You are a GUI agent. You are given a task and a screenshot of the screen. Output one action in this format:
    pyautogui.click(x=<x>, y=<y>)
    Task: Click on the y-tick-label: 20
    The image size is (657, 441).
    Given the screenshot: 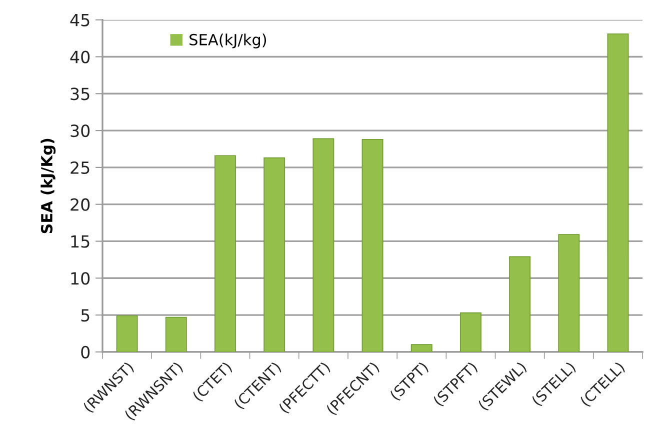 What is the action you would take?
    pyautogui.click(x=80, y=204)
    